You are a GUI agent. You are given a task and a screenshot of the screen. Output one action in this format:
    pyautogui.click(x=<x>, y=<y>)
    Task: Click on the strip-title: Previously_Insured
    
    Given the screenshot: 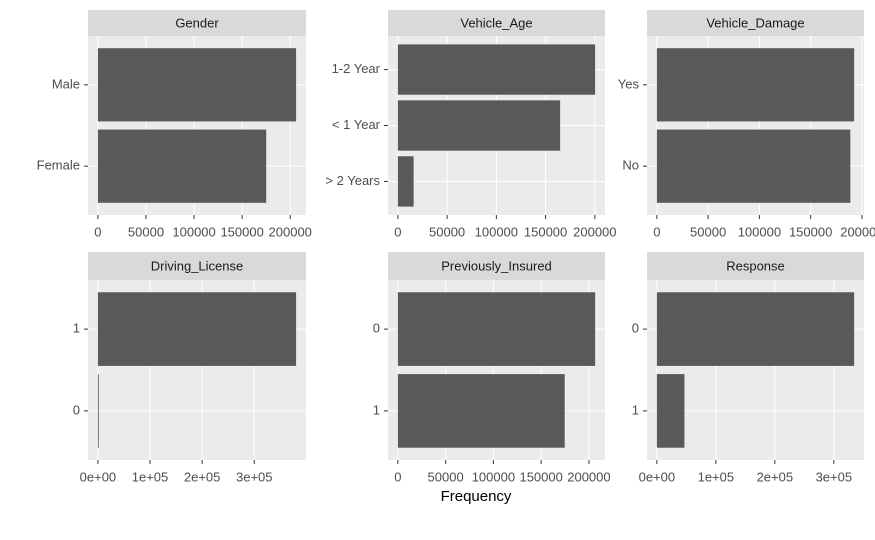 What is the action you would take?
    pyautogui.click(x=496, y=265)
    